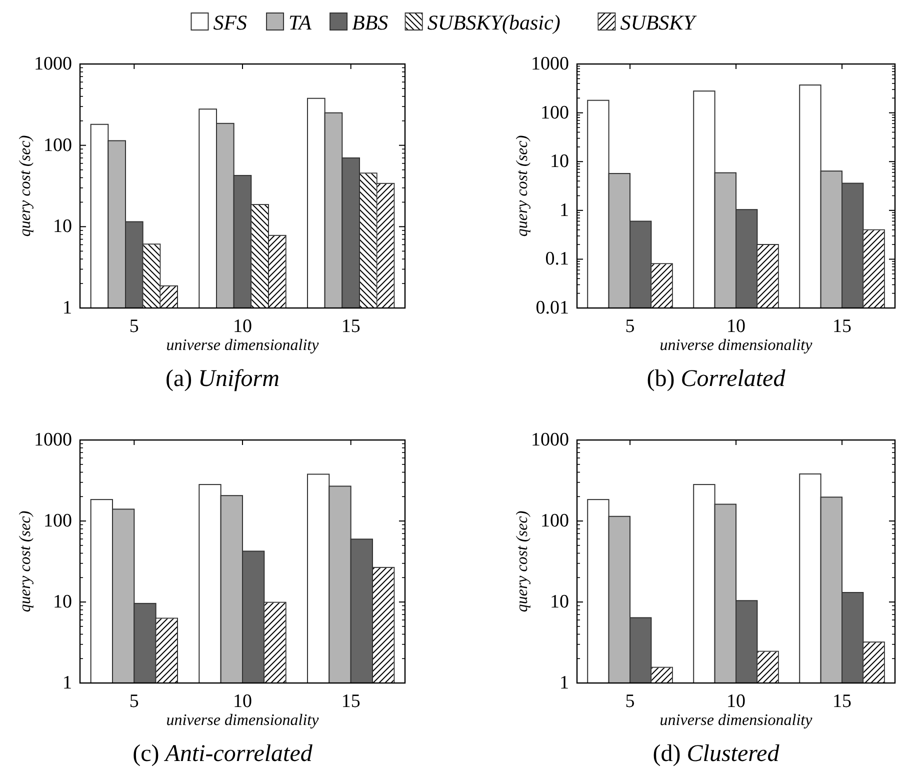 This screenshot has width=899, height=783. What do you see at coordinates (223, 754) in the screenshot?
I see `text: (c) Anti-correlated` at bounding box center [223, 754].